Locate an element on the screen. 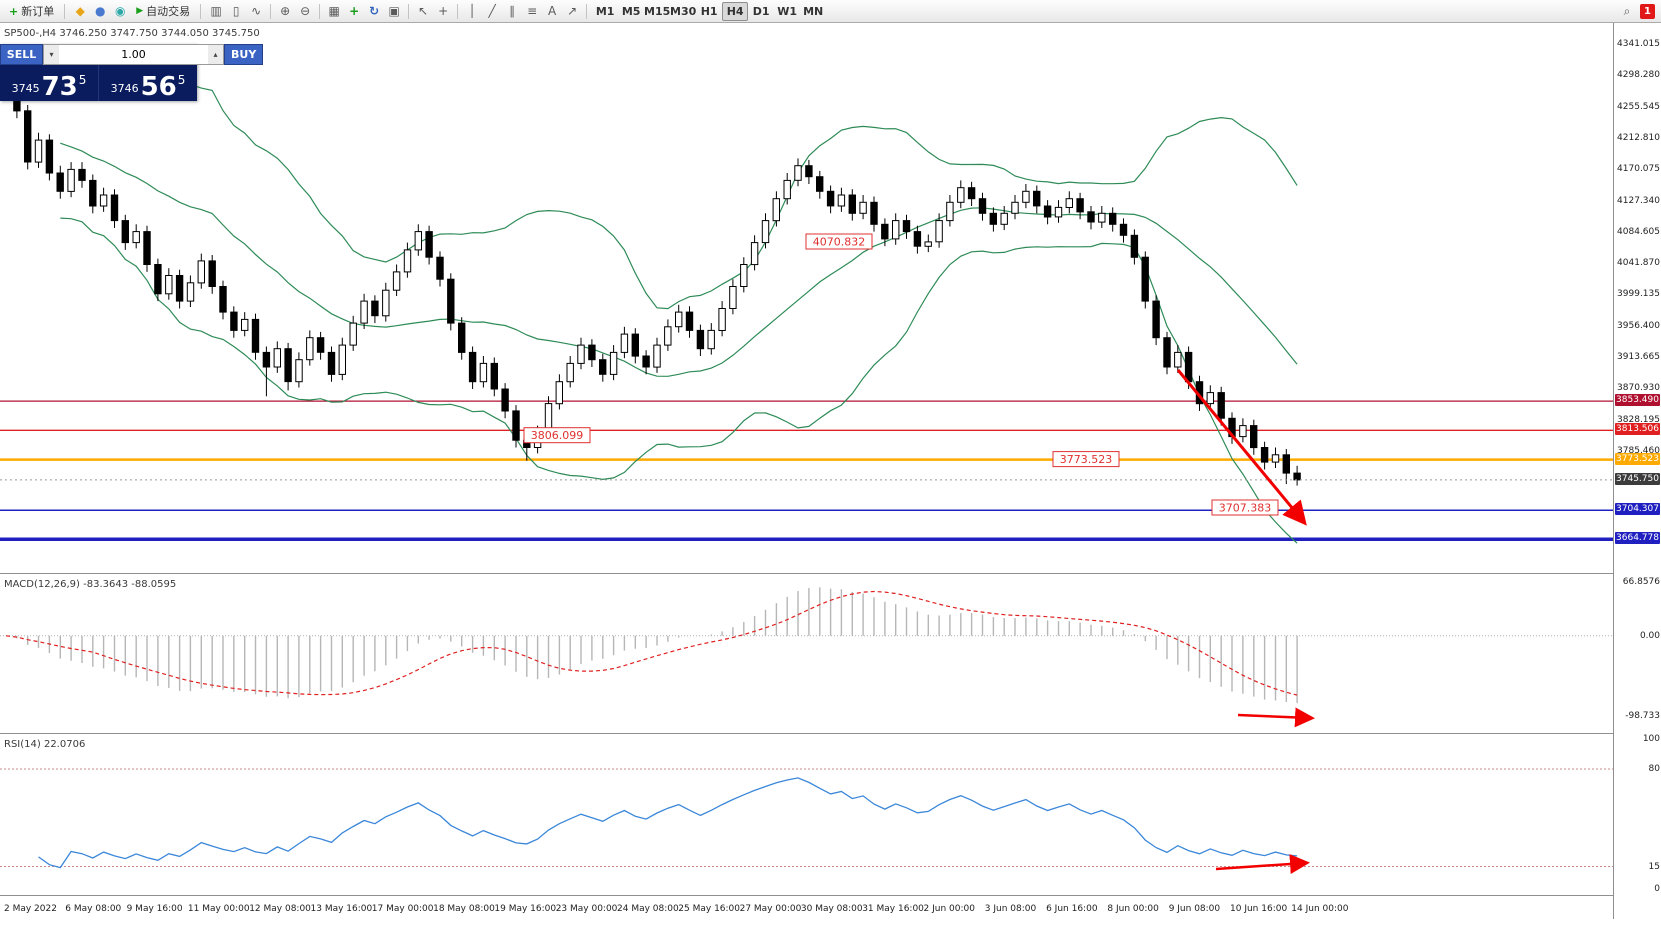 The height and width of the screenshot is (941, 1661). time-label: 6 Jun 16:00 is located at coordinates (1072, 909).